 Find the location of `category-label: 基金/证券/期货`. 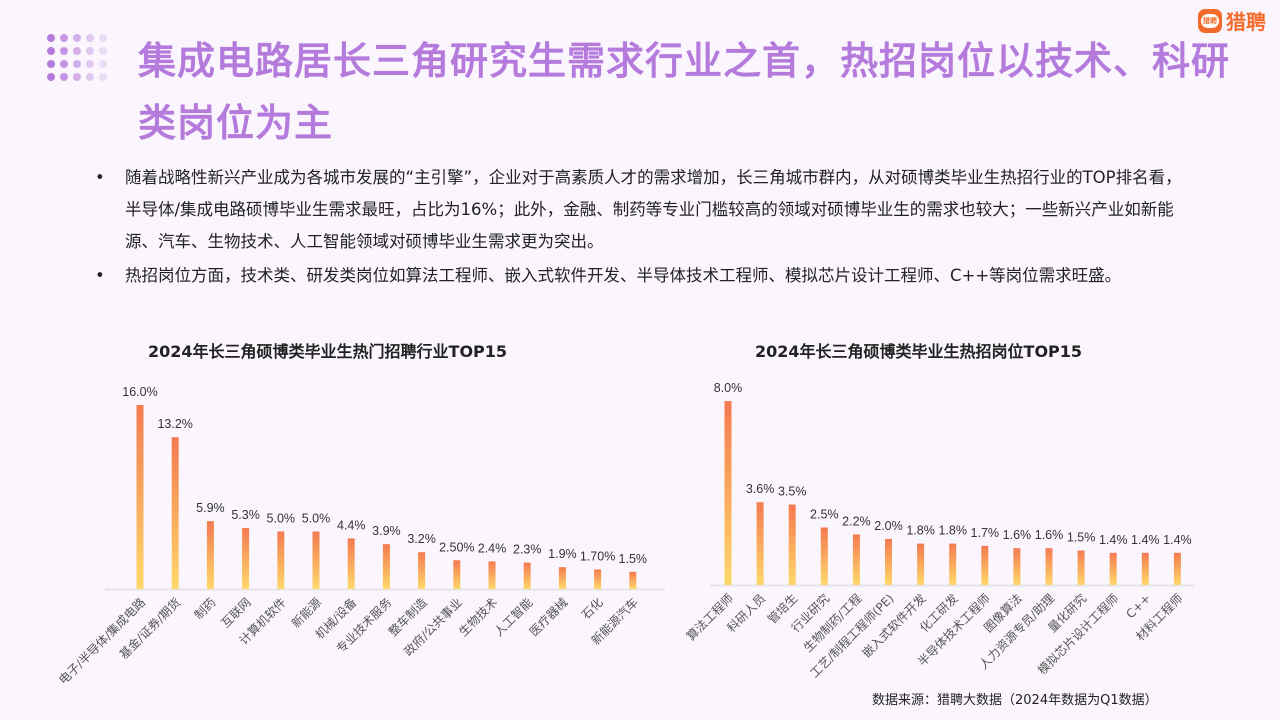

category-label: 基金/证券/期货 is located at coordinates (149, 628).